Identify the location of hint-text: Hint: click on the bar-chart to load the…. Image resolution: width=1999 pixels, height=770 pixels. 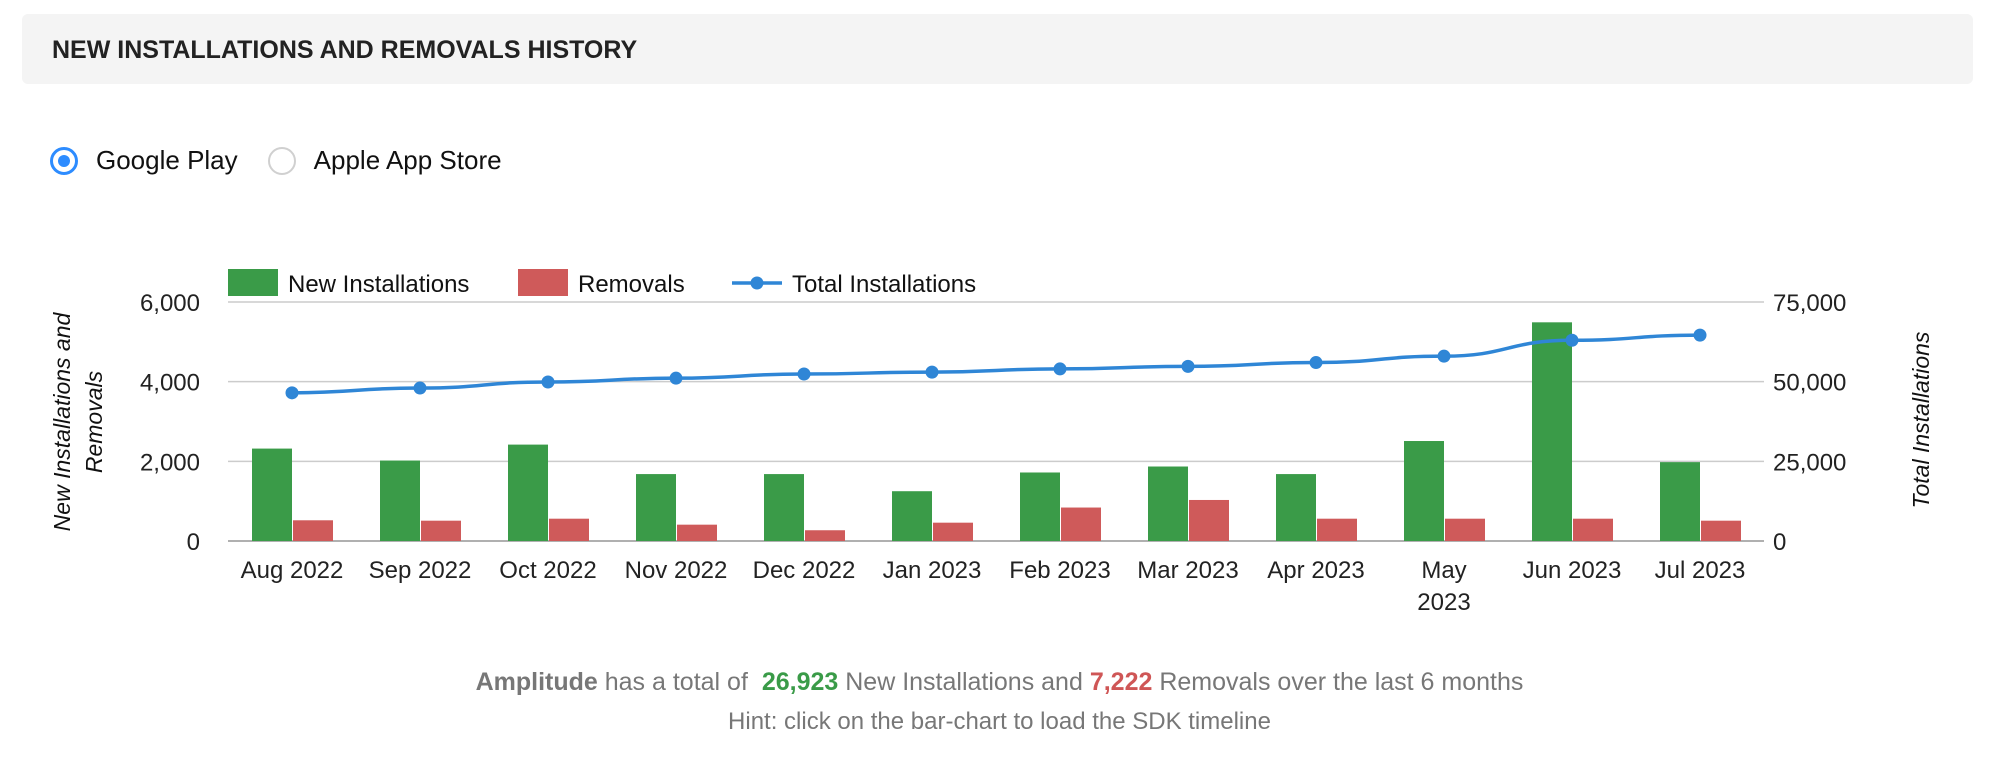
(999, 721).